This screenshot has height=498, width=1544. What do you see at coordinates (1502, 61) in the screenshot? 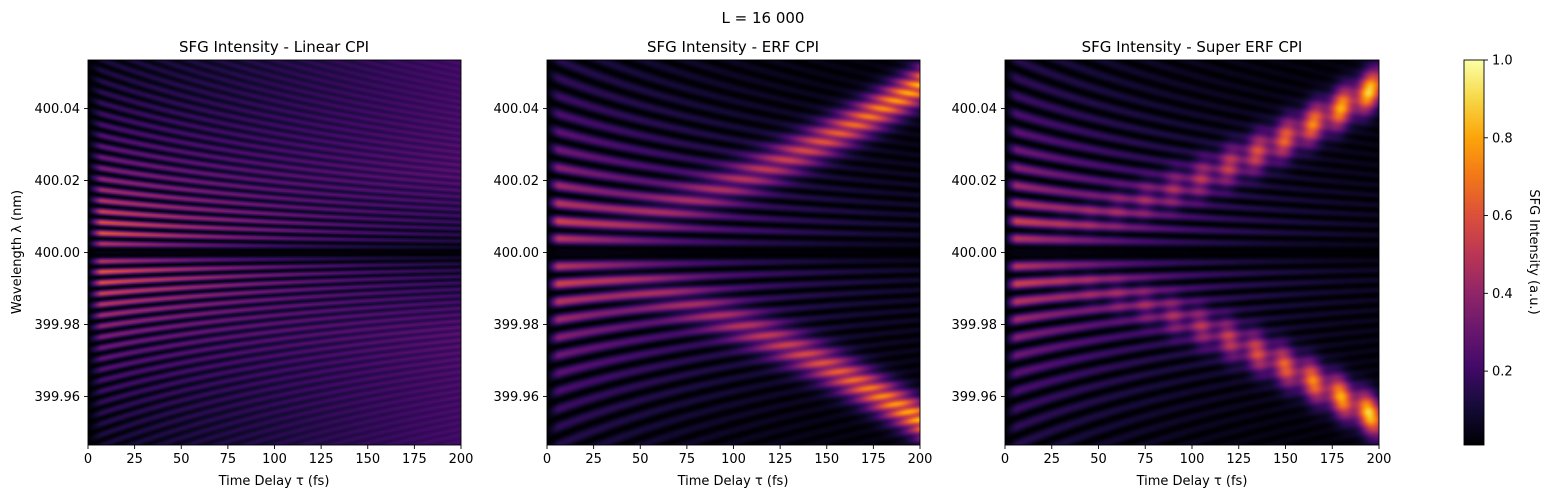
I see `colorbar-tick-label: 1.0` at bounding box center [1502, 61].